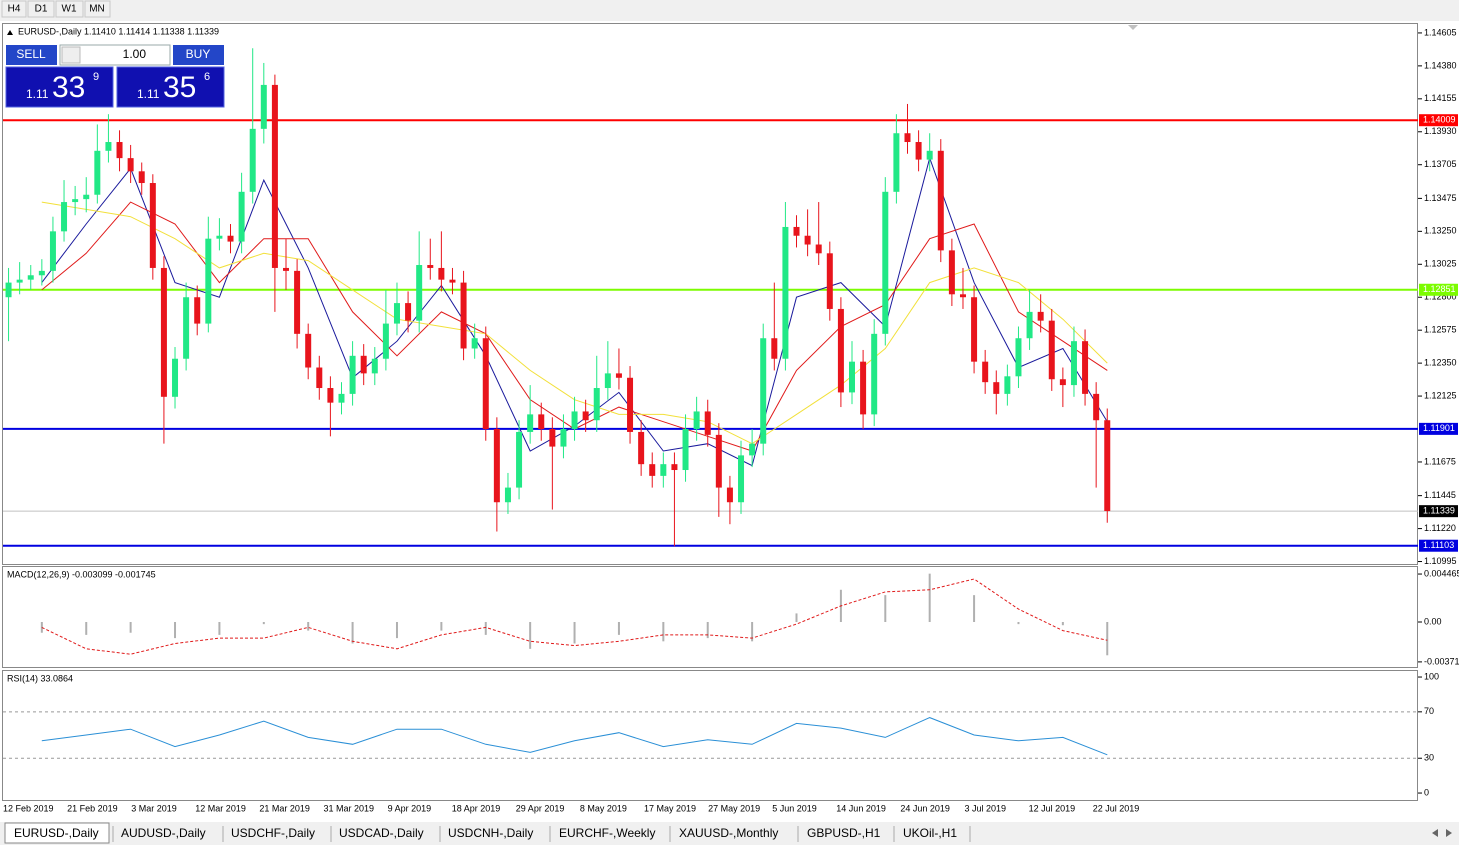 The image size is (1459, 845). I want to click on date-label: 3 Mar 2019, so click(154, 808).